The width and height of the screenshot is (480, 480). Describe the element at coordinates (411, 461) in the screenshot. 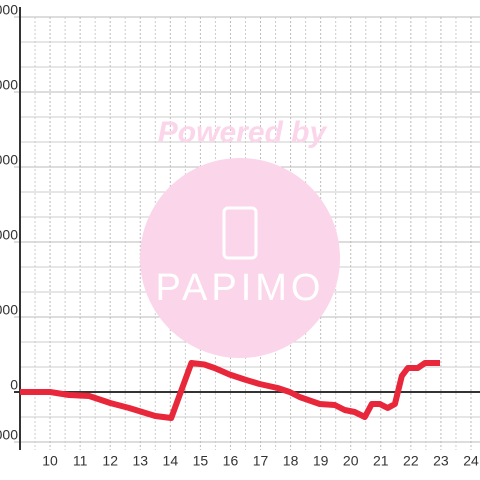

I see `x-tick-label: 22` at that location.